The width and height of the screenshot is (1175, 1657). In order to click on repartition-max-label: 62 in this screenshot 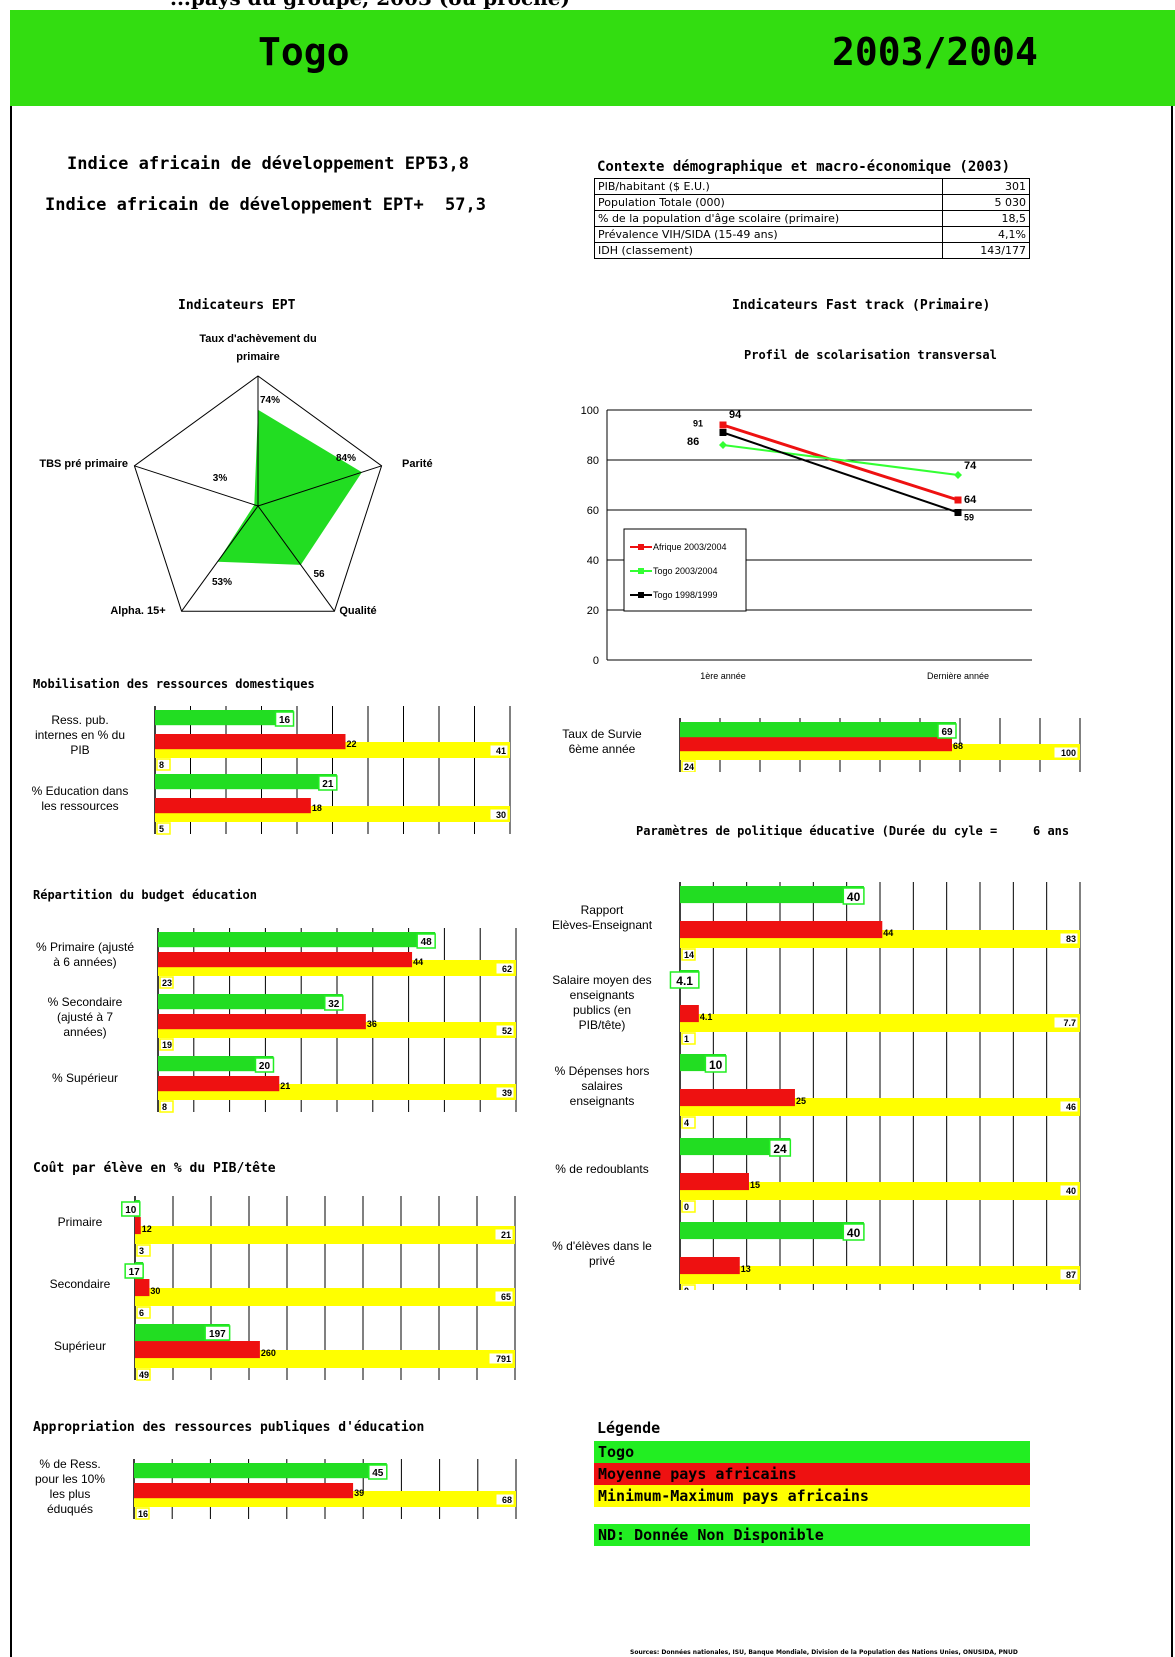, I will do `click(507, 969)`.